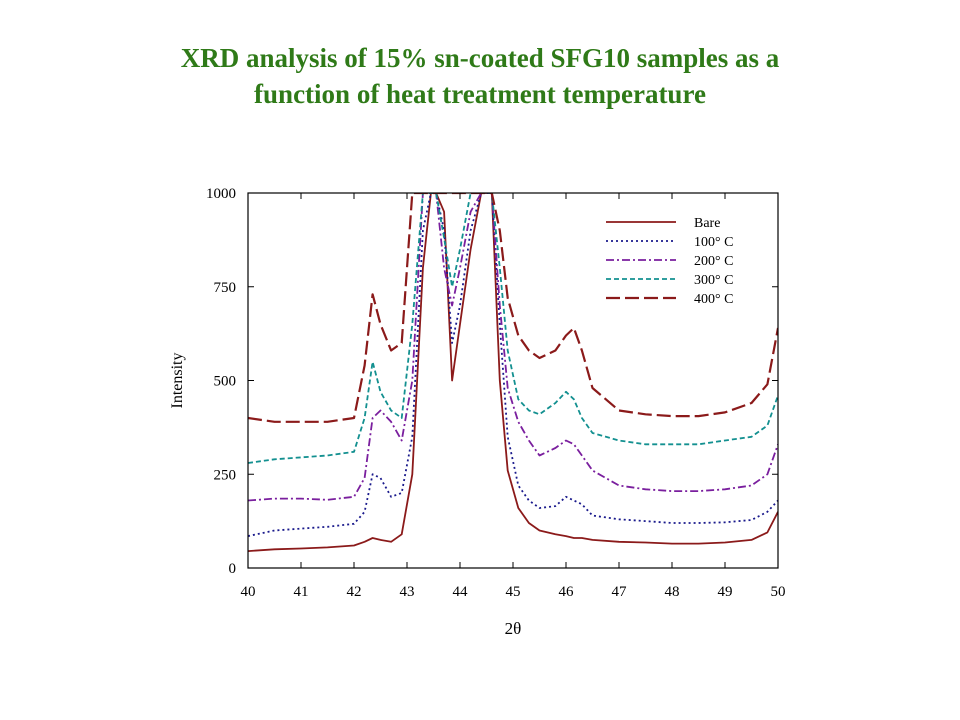  What do you see at coordinates (354, 592) in the screenshot?
I see `x-tick-label: 42` at bounding box center [354, 592].